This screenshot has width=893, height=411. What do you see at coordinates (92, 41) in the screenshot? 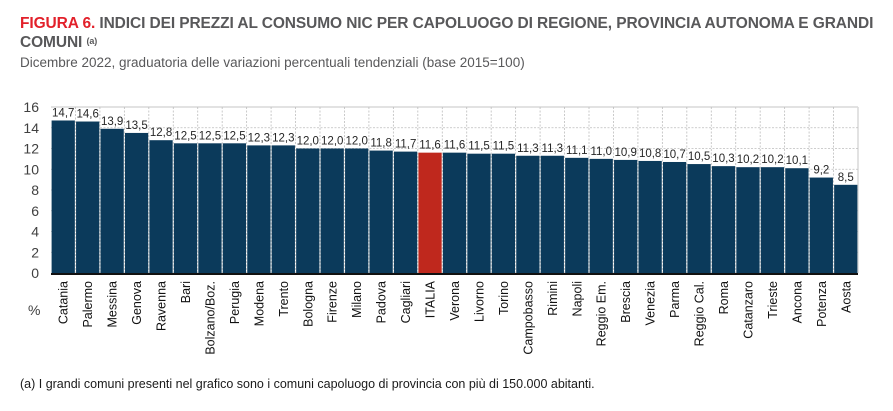
I see `title-note: (a)` at bounding box center [92, 41].